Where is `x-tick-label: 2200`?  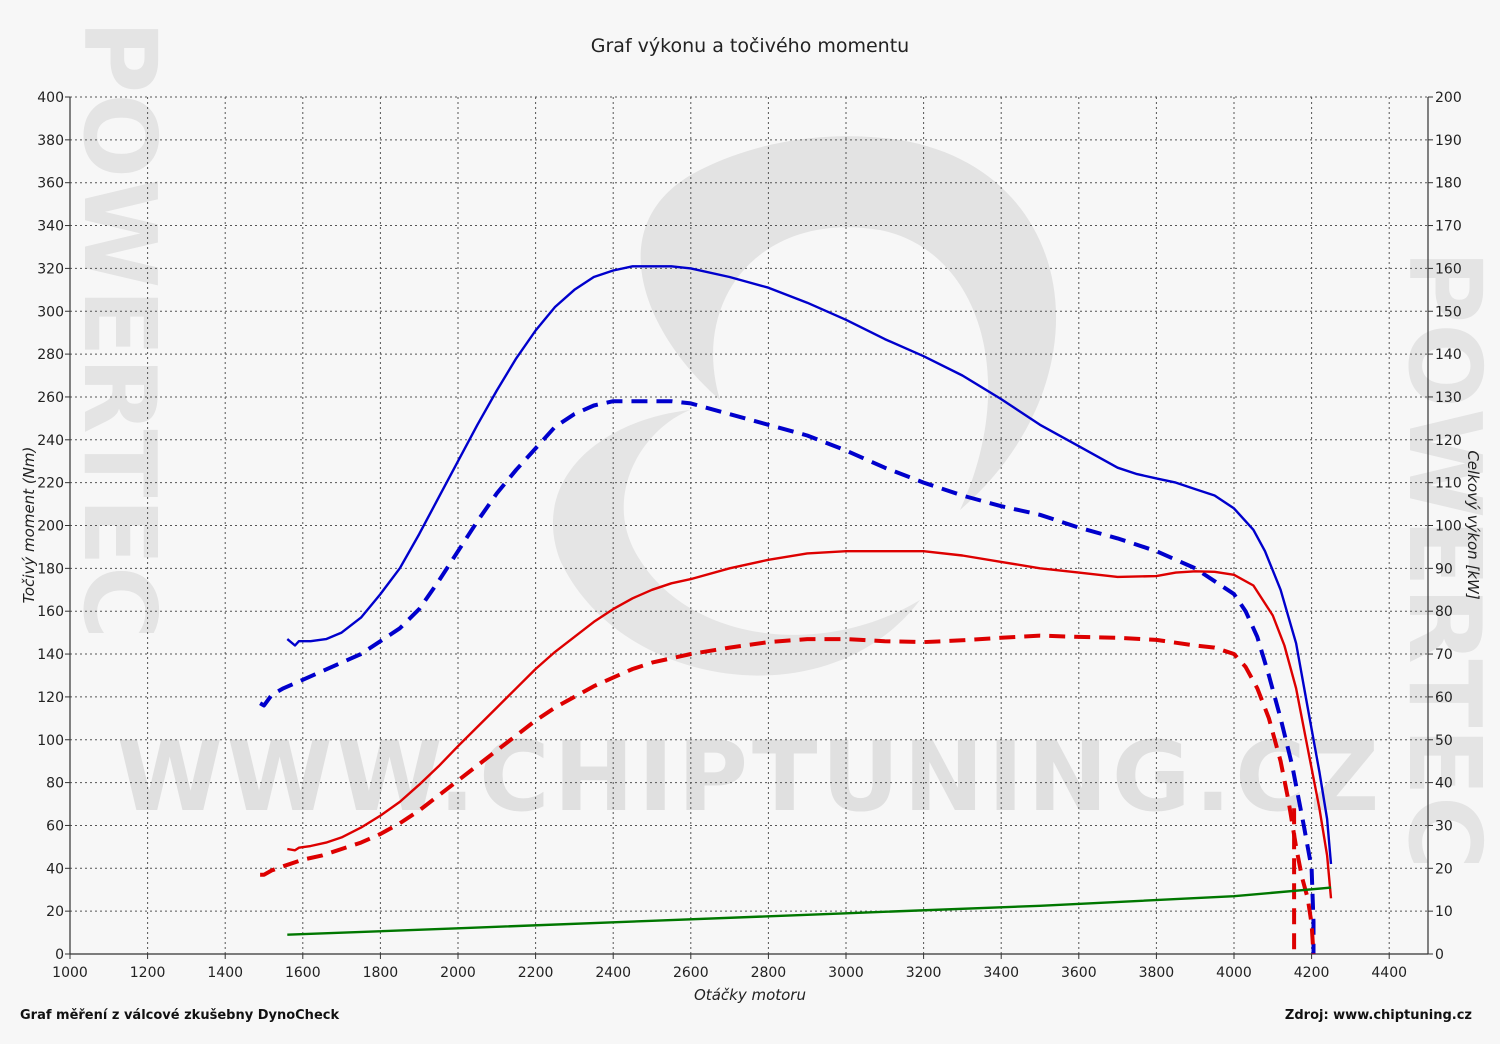 x-tick-label: 2200 is located at coordinates (536, 973).